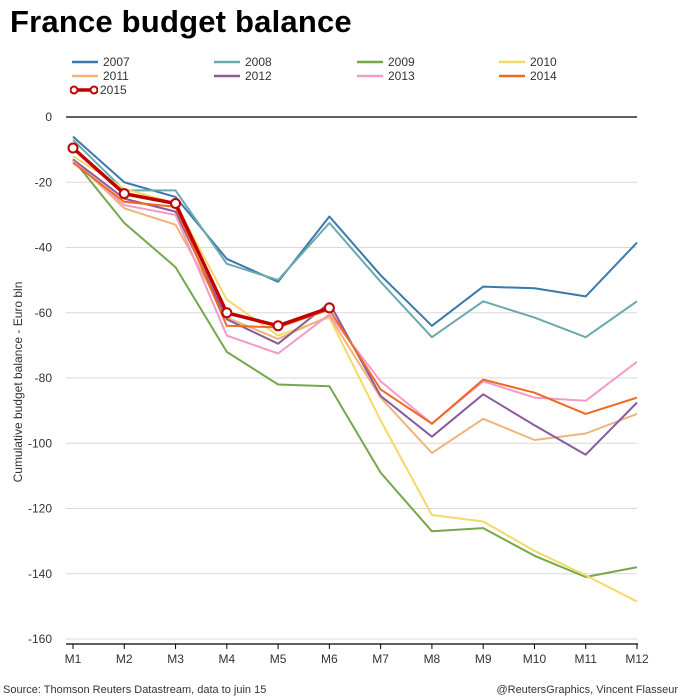  I want to click on x-axis: M1 M2 M3 M4 M5 M6 M7 M8 M9 M10 M11 M12, so click(357, 654).